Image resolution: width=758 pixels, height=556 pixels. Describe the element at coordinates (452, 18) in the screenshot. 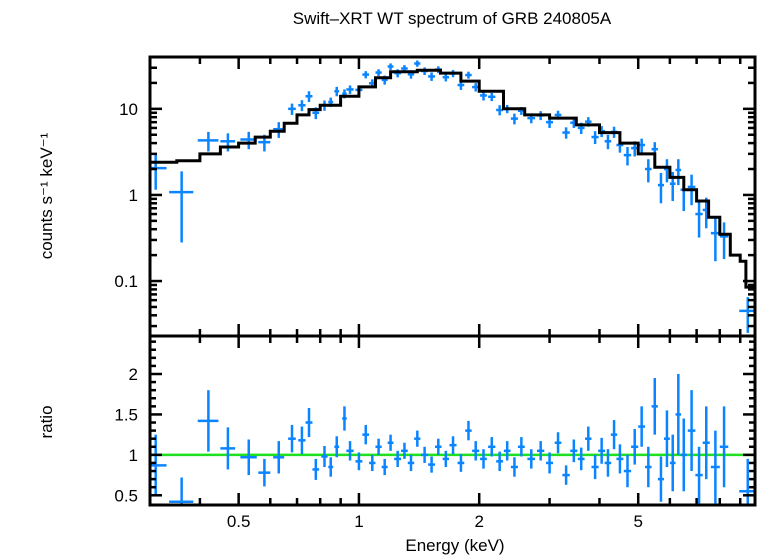

I see `chart-title: Swift–XRT WT spectrum of GRB 240805A` at that location.